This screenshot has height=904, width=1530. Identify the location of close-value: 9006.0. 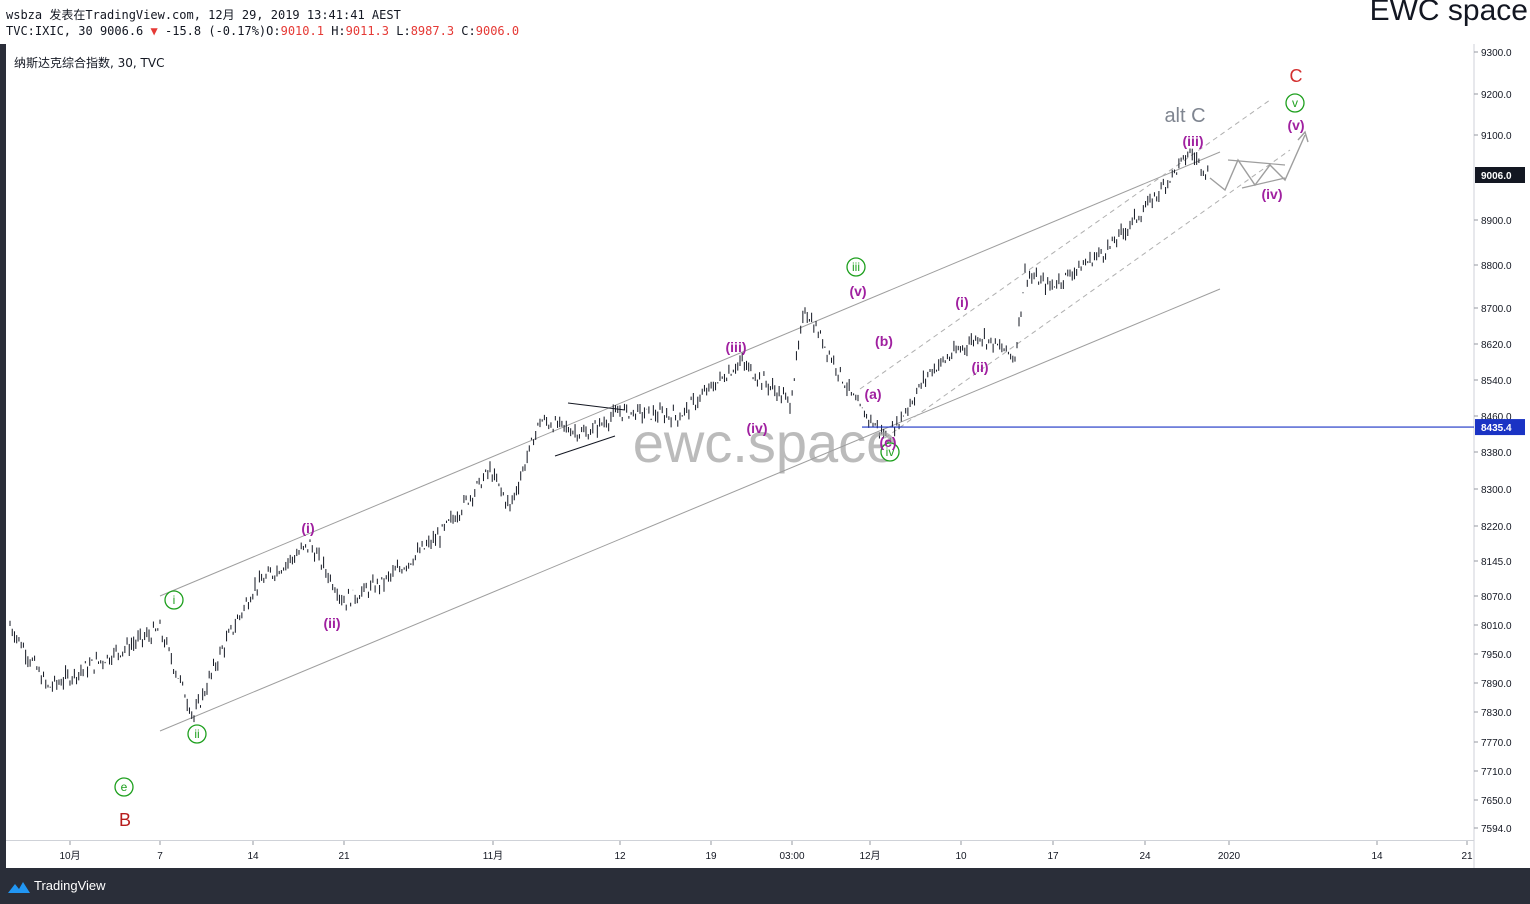
(497, 31).